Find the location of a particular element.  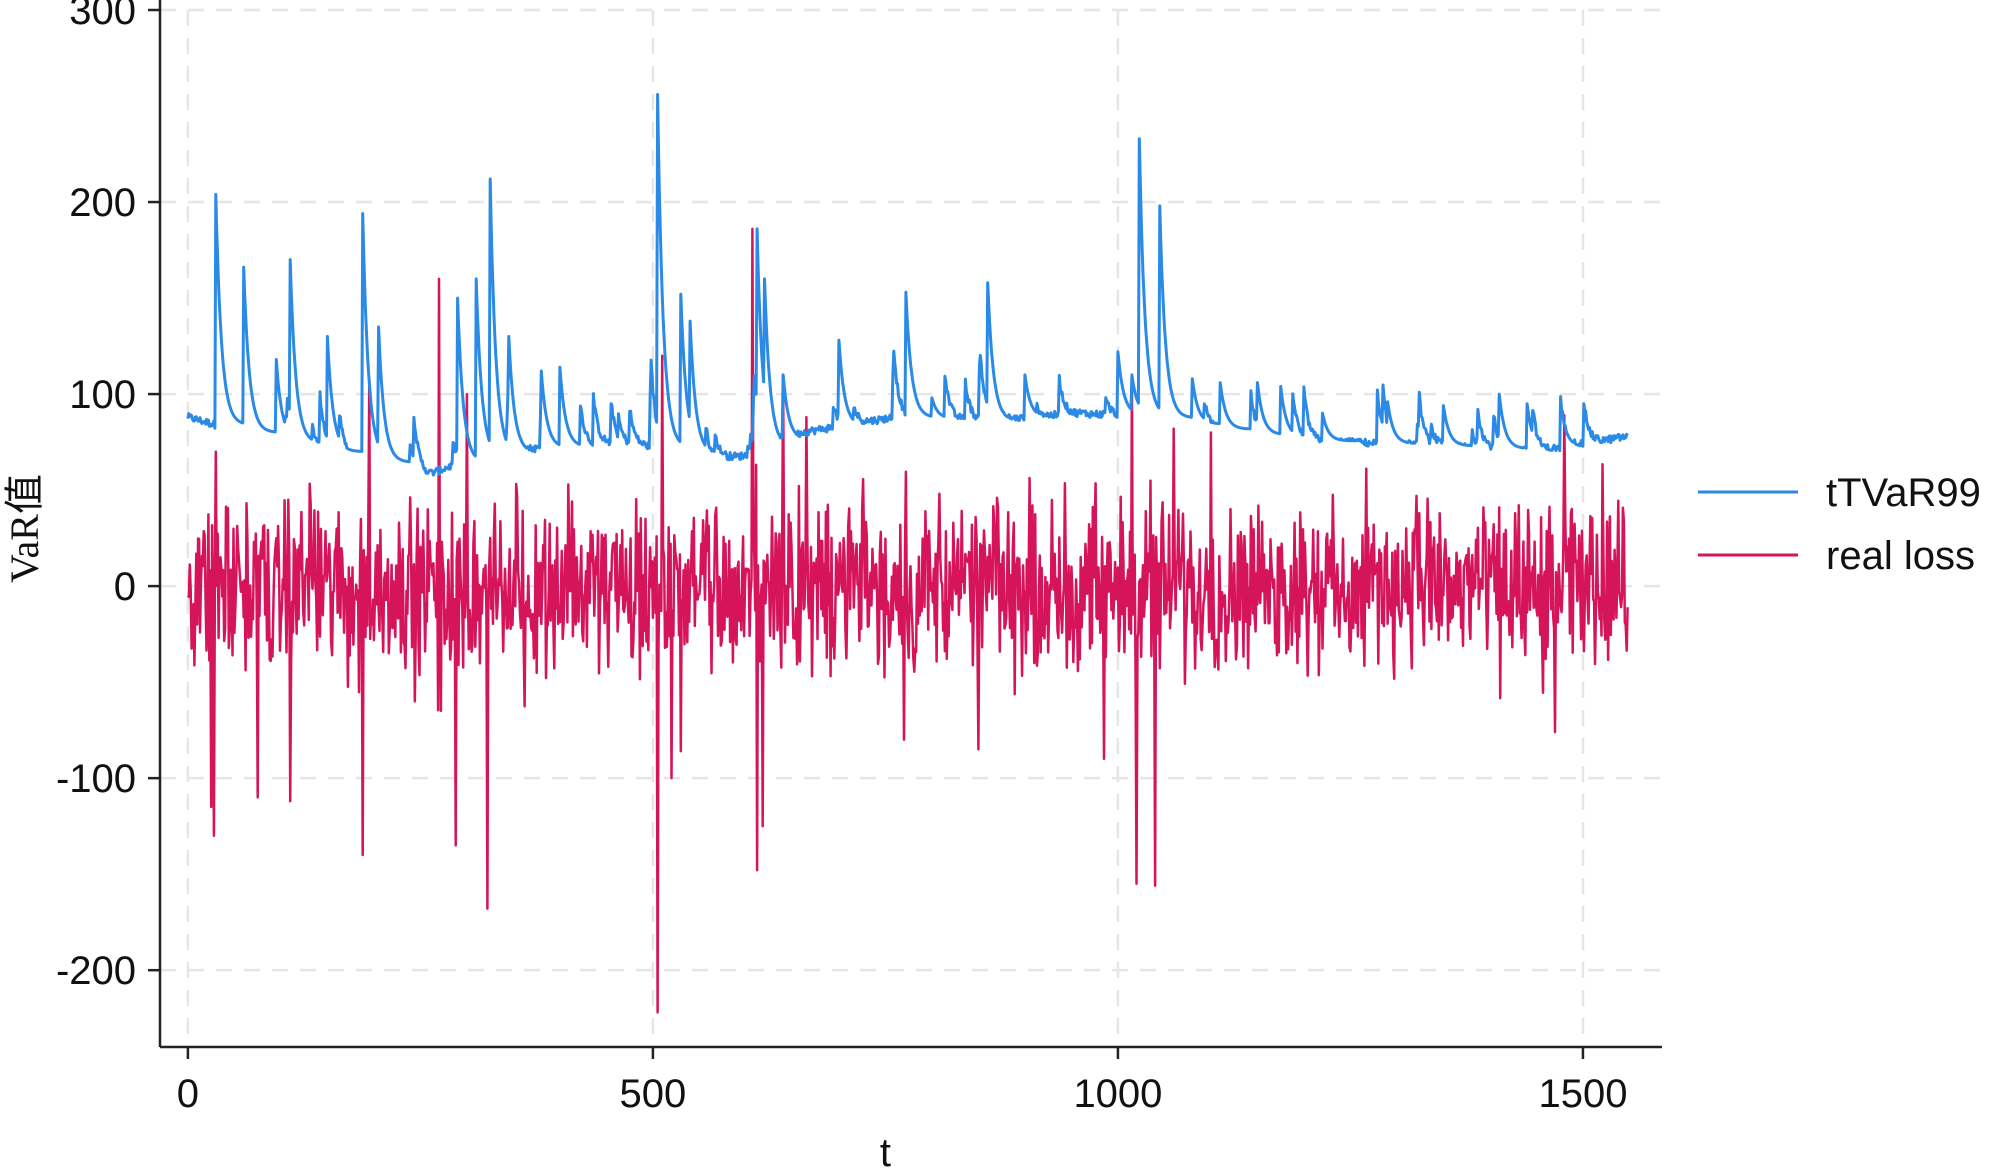

y-tick-label: 100 is located at coordinates (102, 395).